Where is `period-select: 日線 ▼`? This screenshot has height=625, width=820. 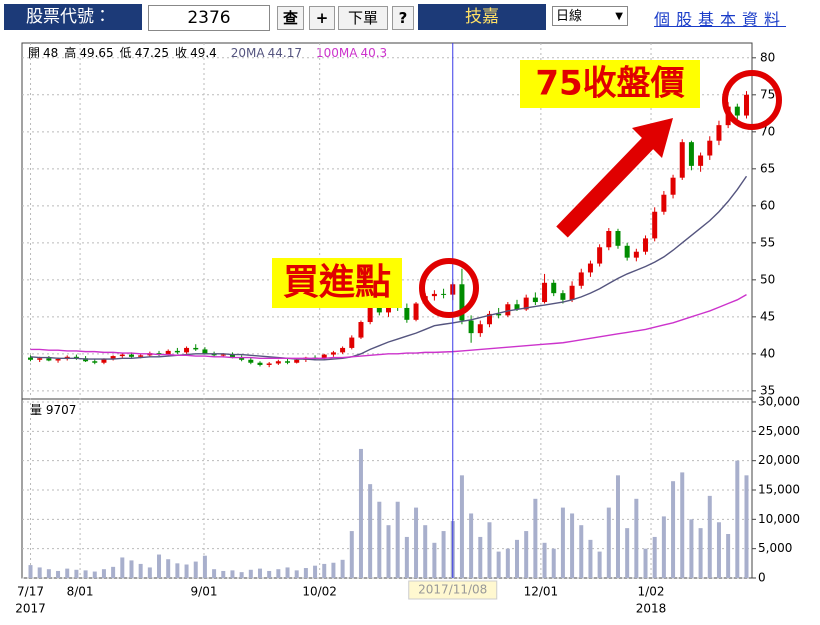
period-select: 日線 ▼ is located at coordinates (590, 16).